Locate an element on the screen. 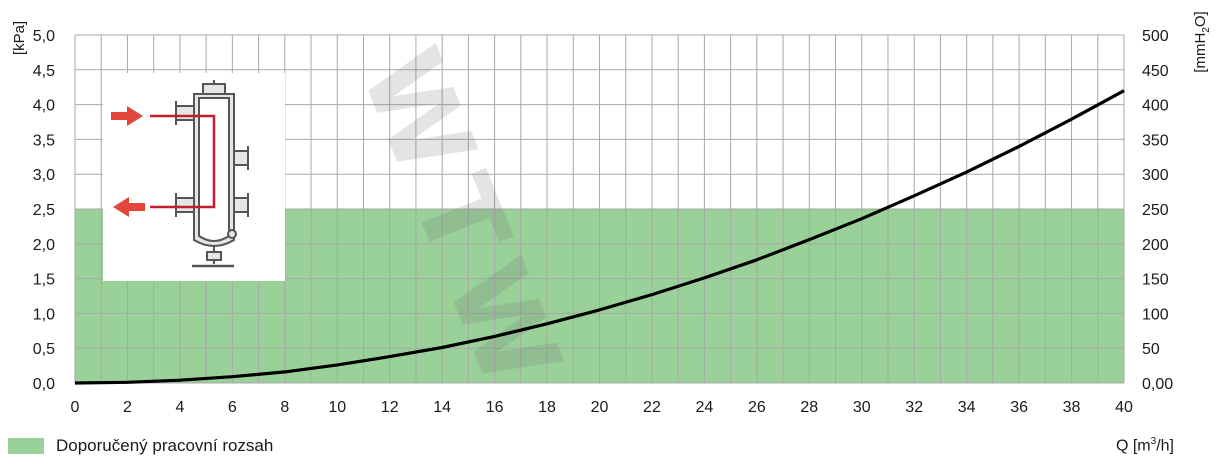  x-tick-label: 38 is located at coordinates (1072, 407).